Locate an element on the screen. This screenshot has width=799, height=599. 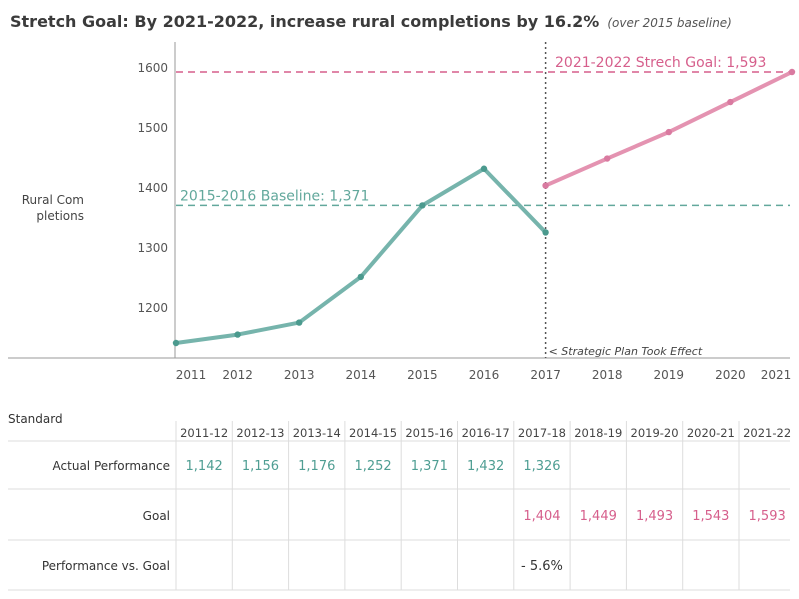
table-column-header: 2021-22 is located at coordinates (767, 433).